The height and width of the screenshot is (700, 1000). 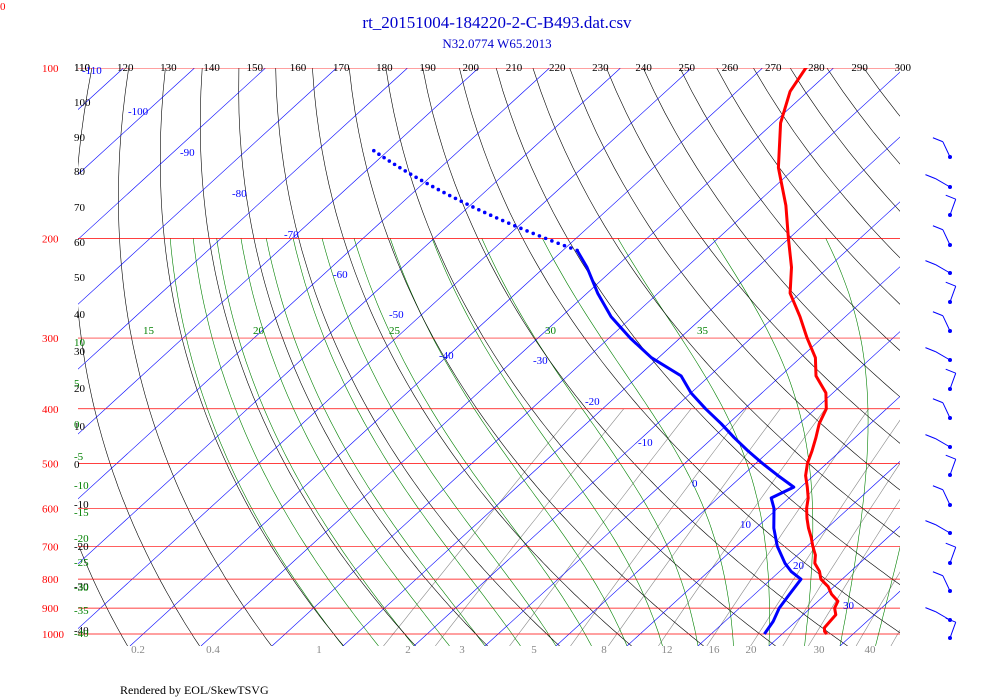 What do you see at coordinates (82, 103) in the screenshot?
I see `left-axis-label: 100` at bounding box center [82, 103].